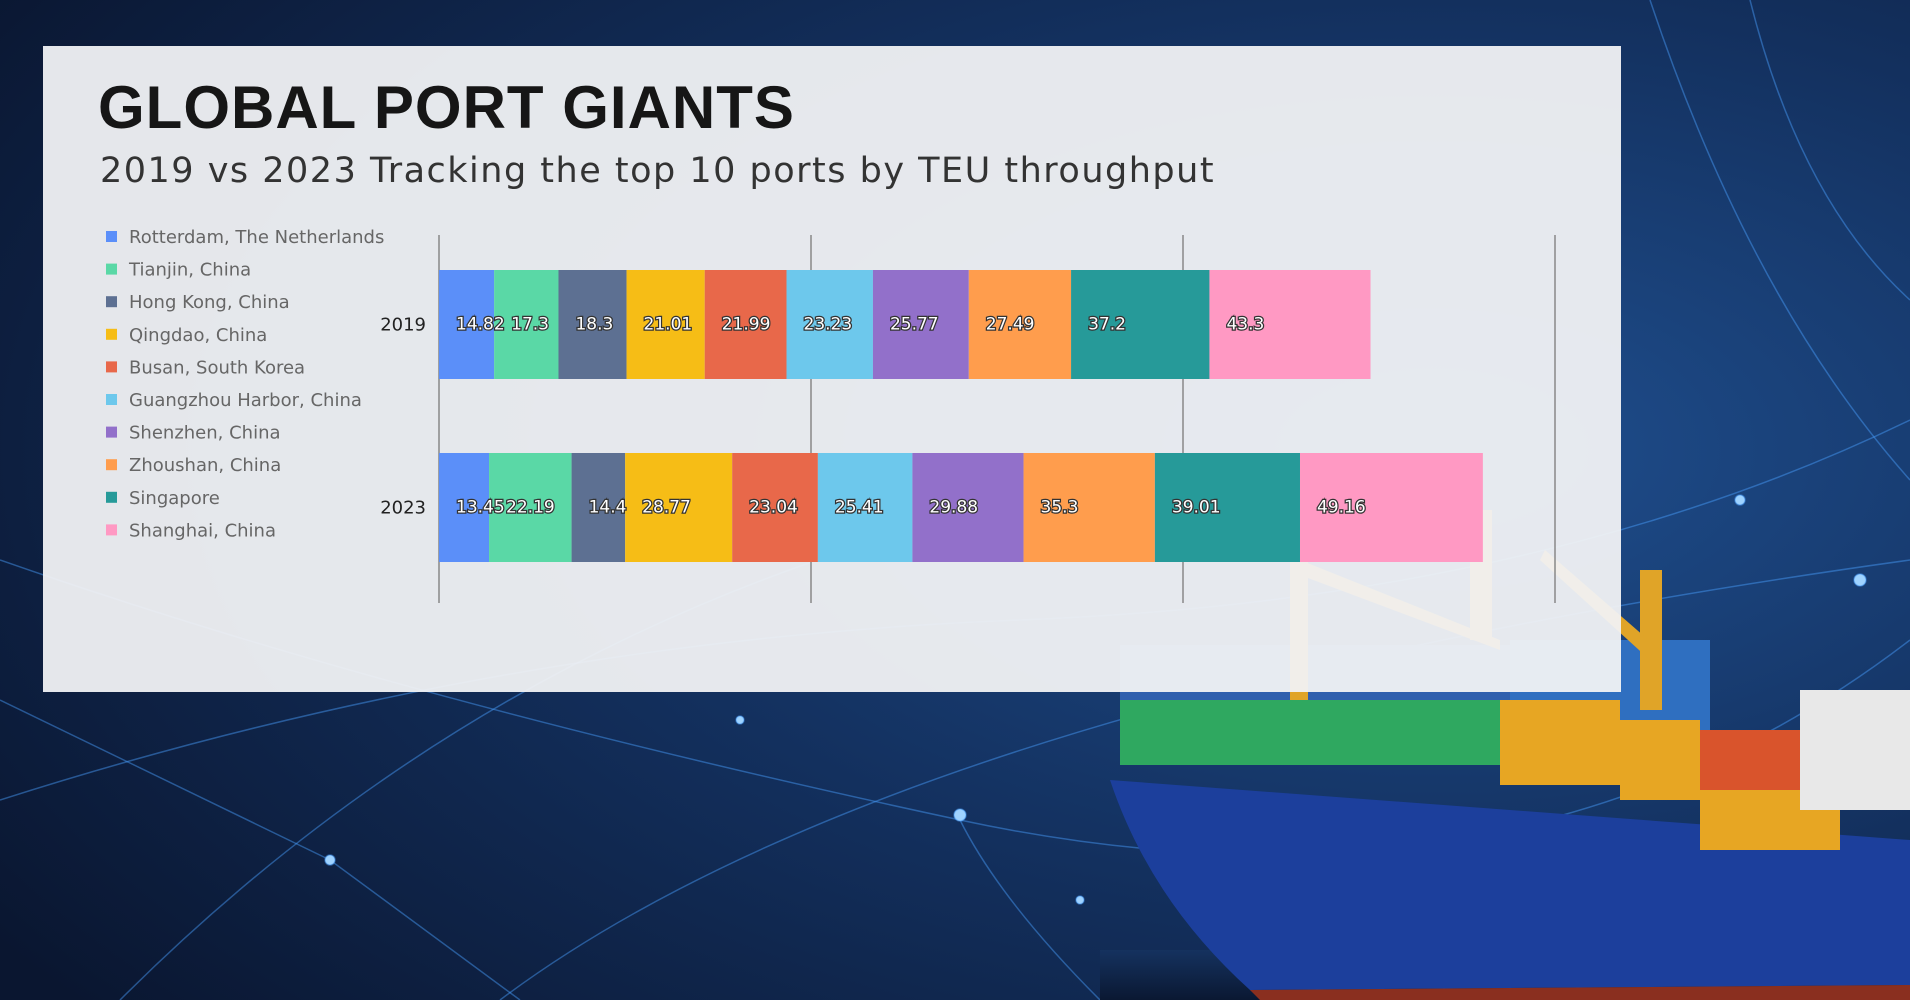 This screenshot has width=1910, height=1000. I want to click on data-label: 14.4, so click(608, 508).